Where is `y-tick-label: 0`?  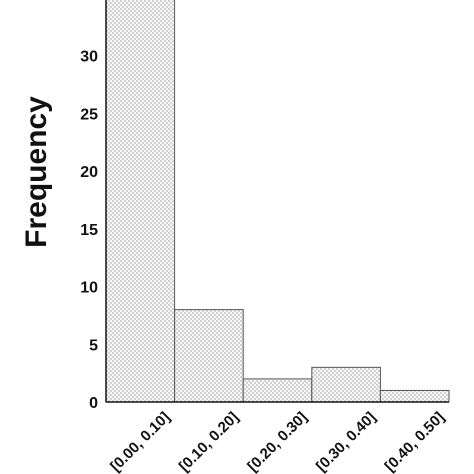 y-tick-label: 0 is located at coordinates (93, 403).